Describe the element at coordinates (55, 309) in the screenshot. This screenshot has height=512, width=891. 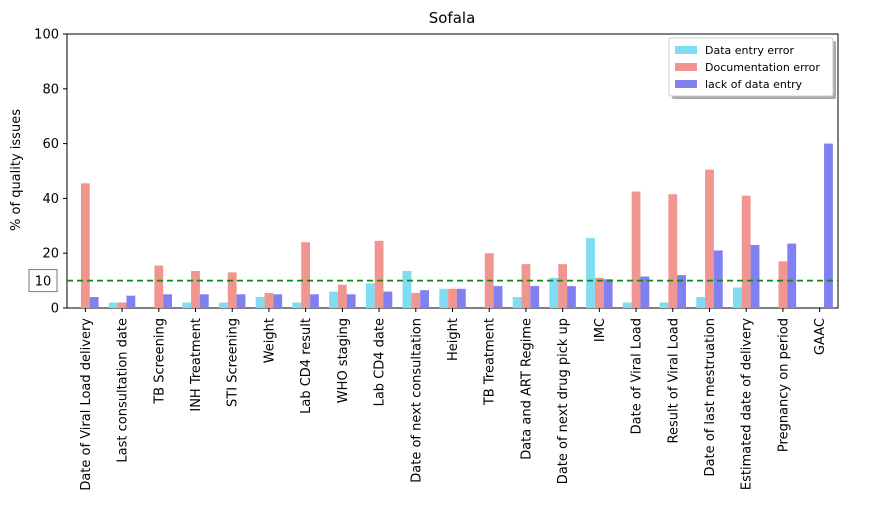
I see `y-tick-label: 0` at that location.